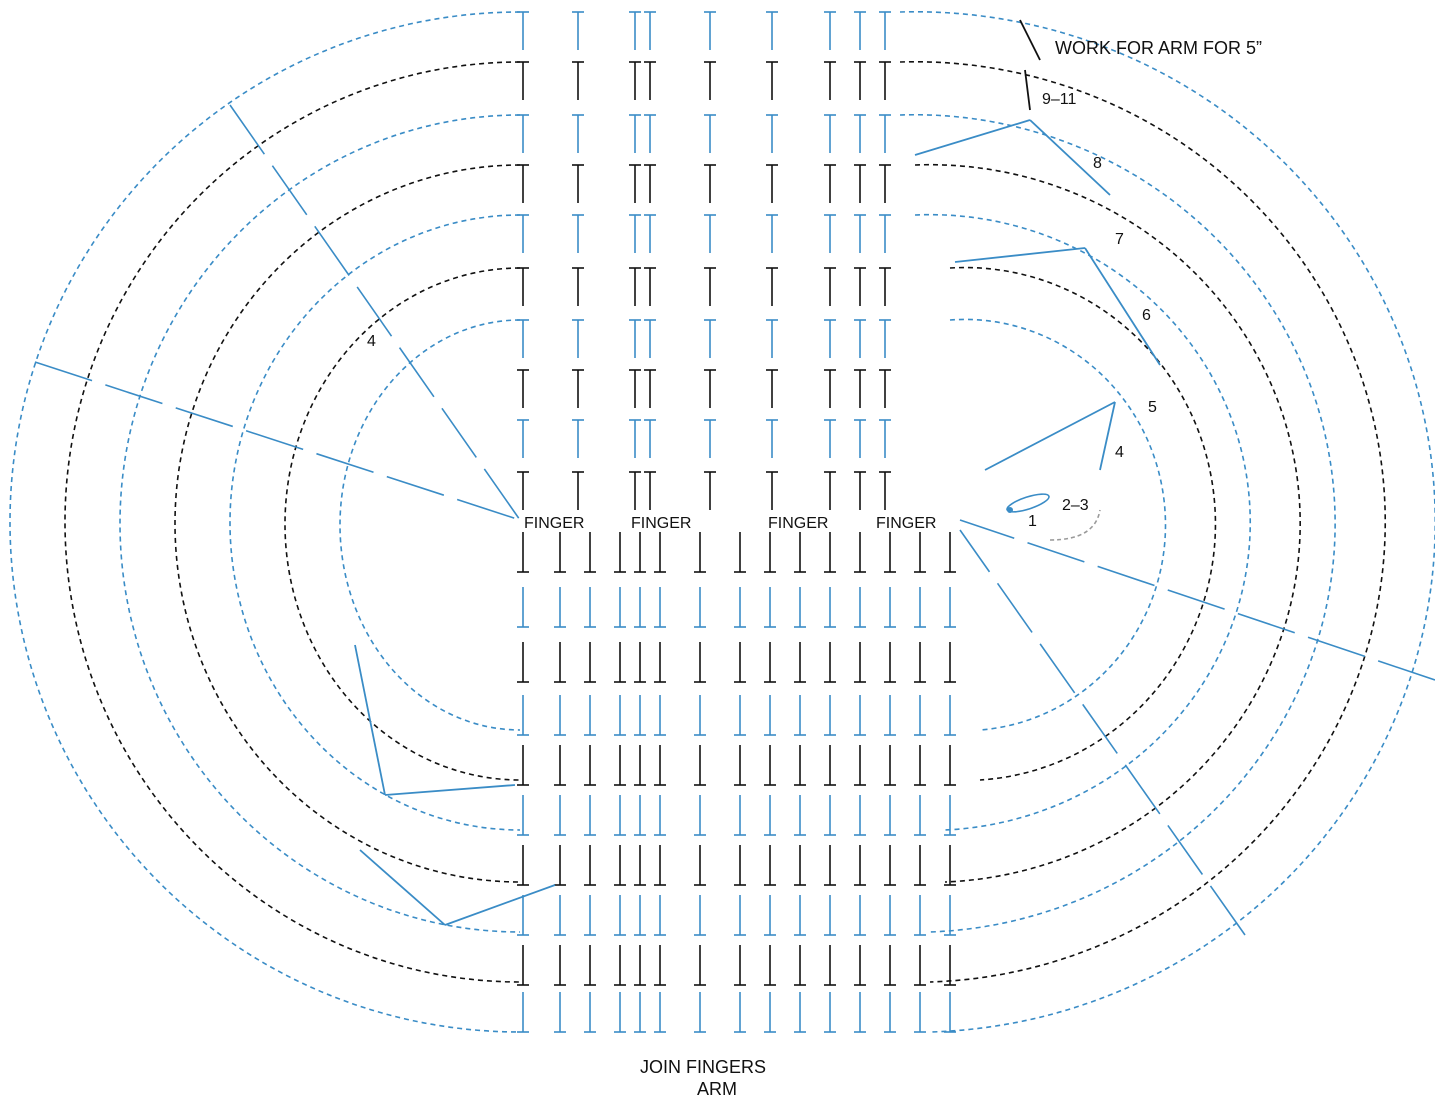 The image size is (1435, 1100). What do you see at coordinates (1119, 452) in the screenshot?
I see `round-number-4: 4` at bounding box center [1119, 452].